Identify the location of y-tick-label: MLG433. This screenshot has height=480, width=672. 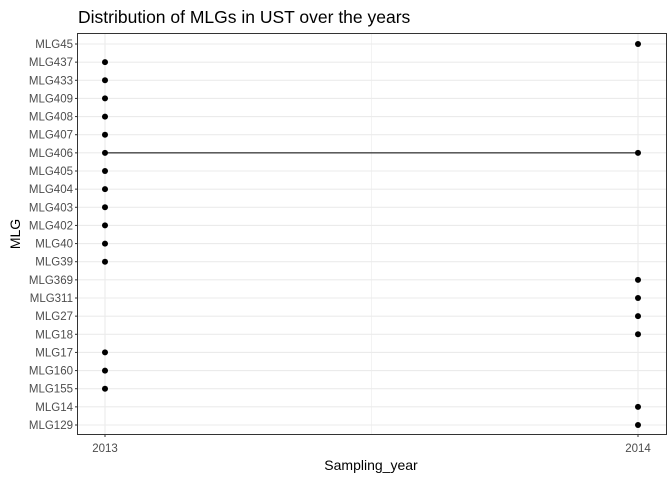
(51, 81).